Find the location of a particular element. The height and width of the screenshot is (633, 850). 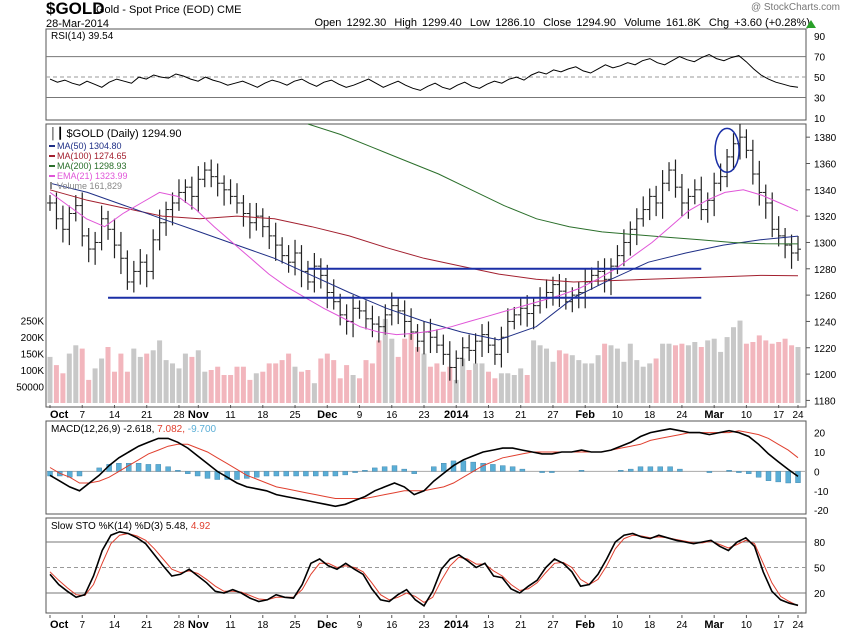

price-x-tick-label: 23 is located at coordinates (424, 415).